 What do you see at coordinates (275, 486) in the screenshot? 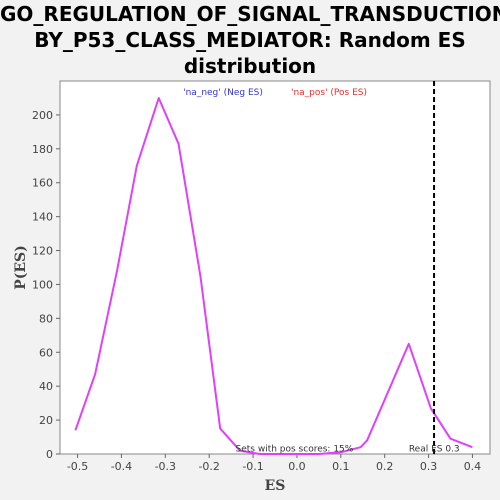
I see `x-axis-label: ES` at bounding box center [275, 486].